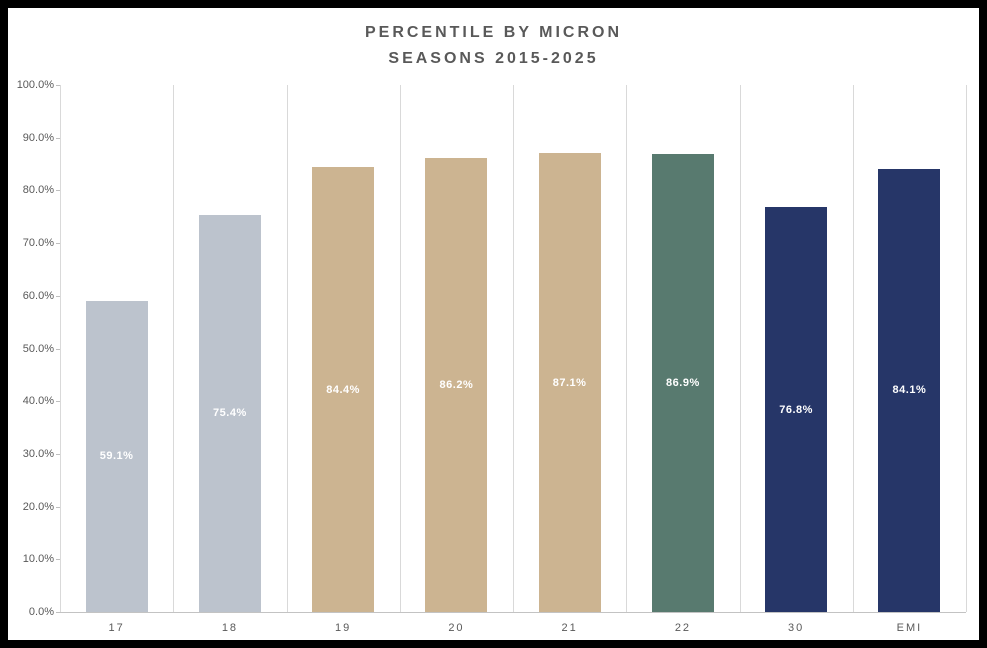 Image resolution: width=987 pixels, height=648 pixels. Describe the element at coordinates (38, 453) in the screenshot. I see `y-axis-tick-label: 30.0%` at that location.